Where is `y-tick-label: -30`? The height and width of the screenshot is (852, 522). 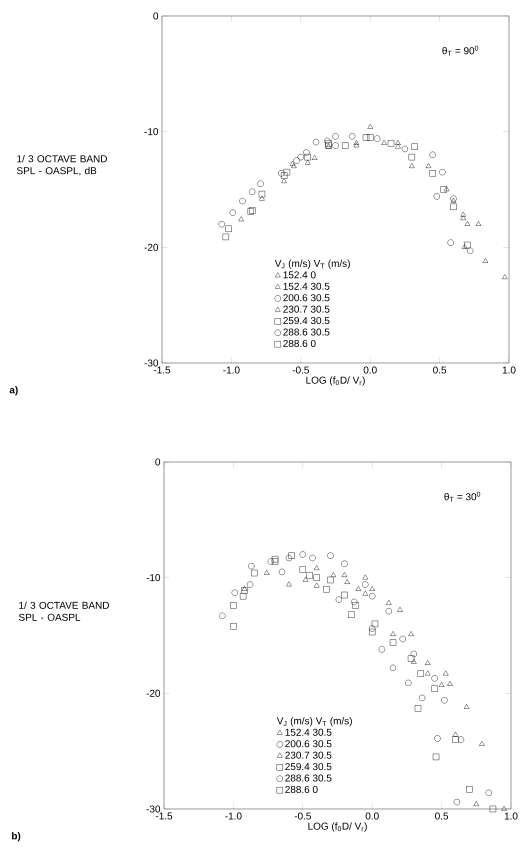 y-tick-label: -30 is located at coordinates (151, 363).